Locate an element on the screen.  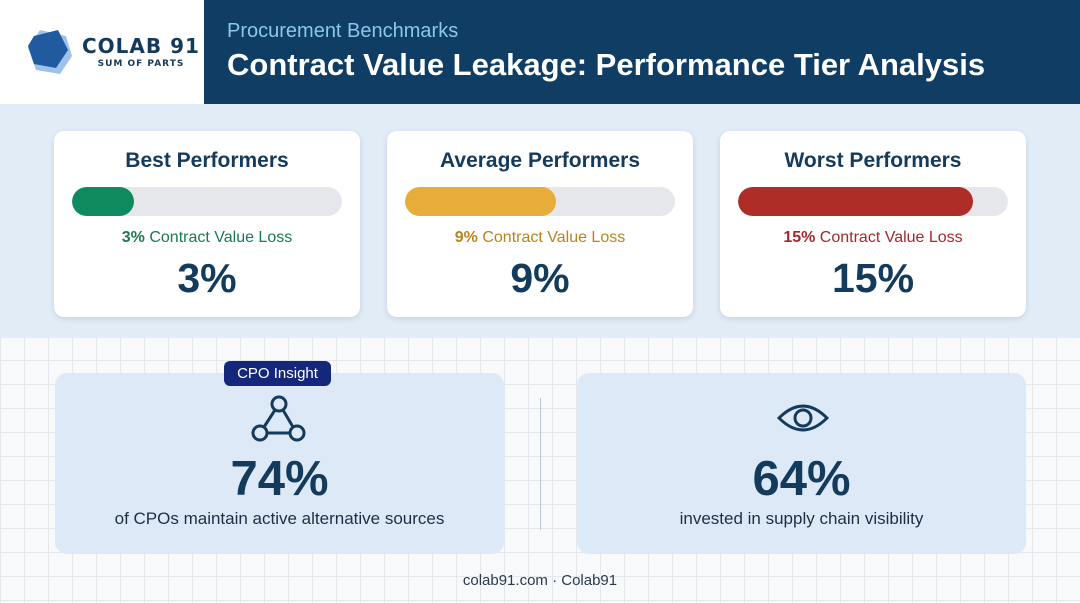
tier-label-pct: 3% is located at coordinates (133, 237).